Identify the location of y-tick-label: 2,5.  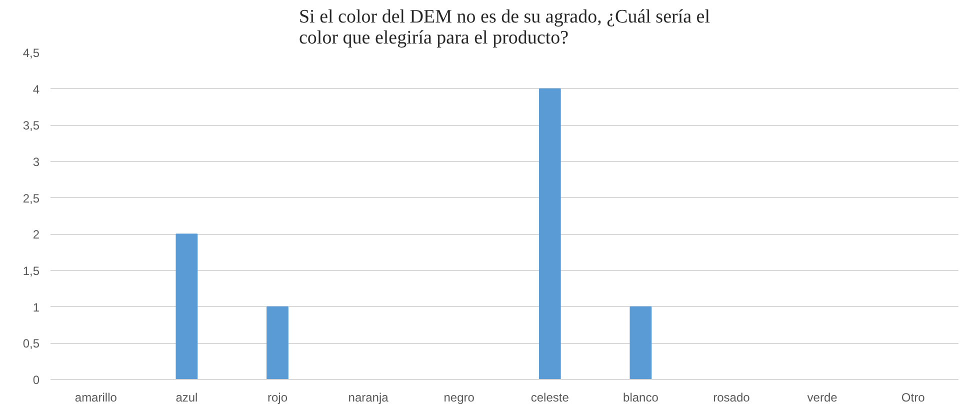
(31, 198).